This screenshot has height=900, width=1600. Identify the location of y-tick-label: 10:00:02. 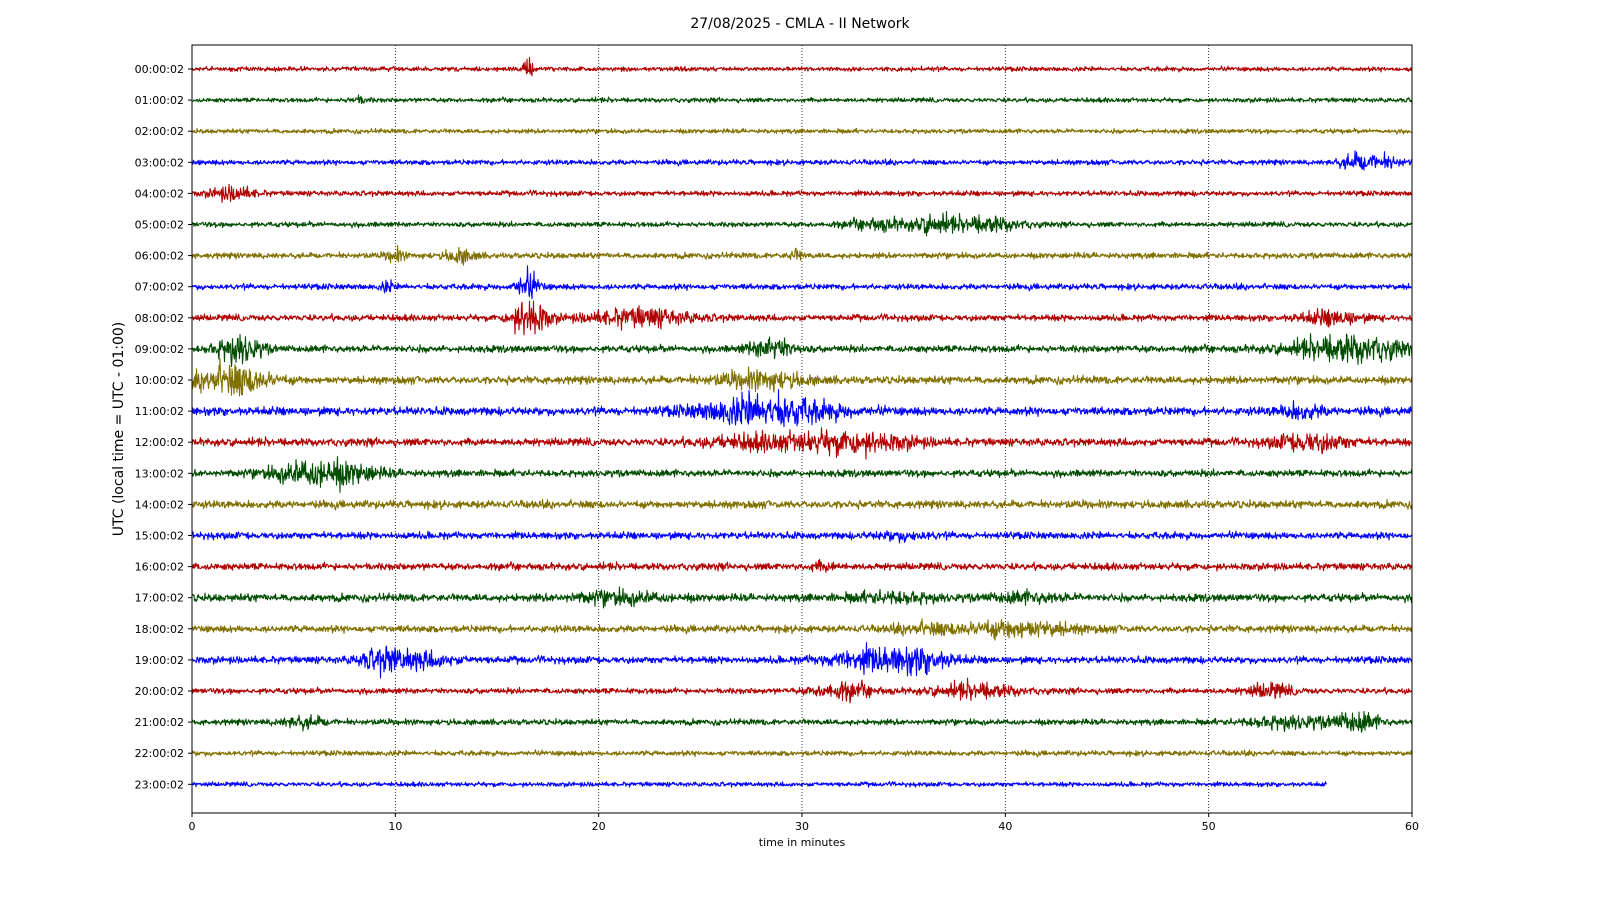
(159, 380).